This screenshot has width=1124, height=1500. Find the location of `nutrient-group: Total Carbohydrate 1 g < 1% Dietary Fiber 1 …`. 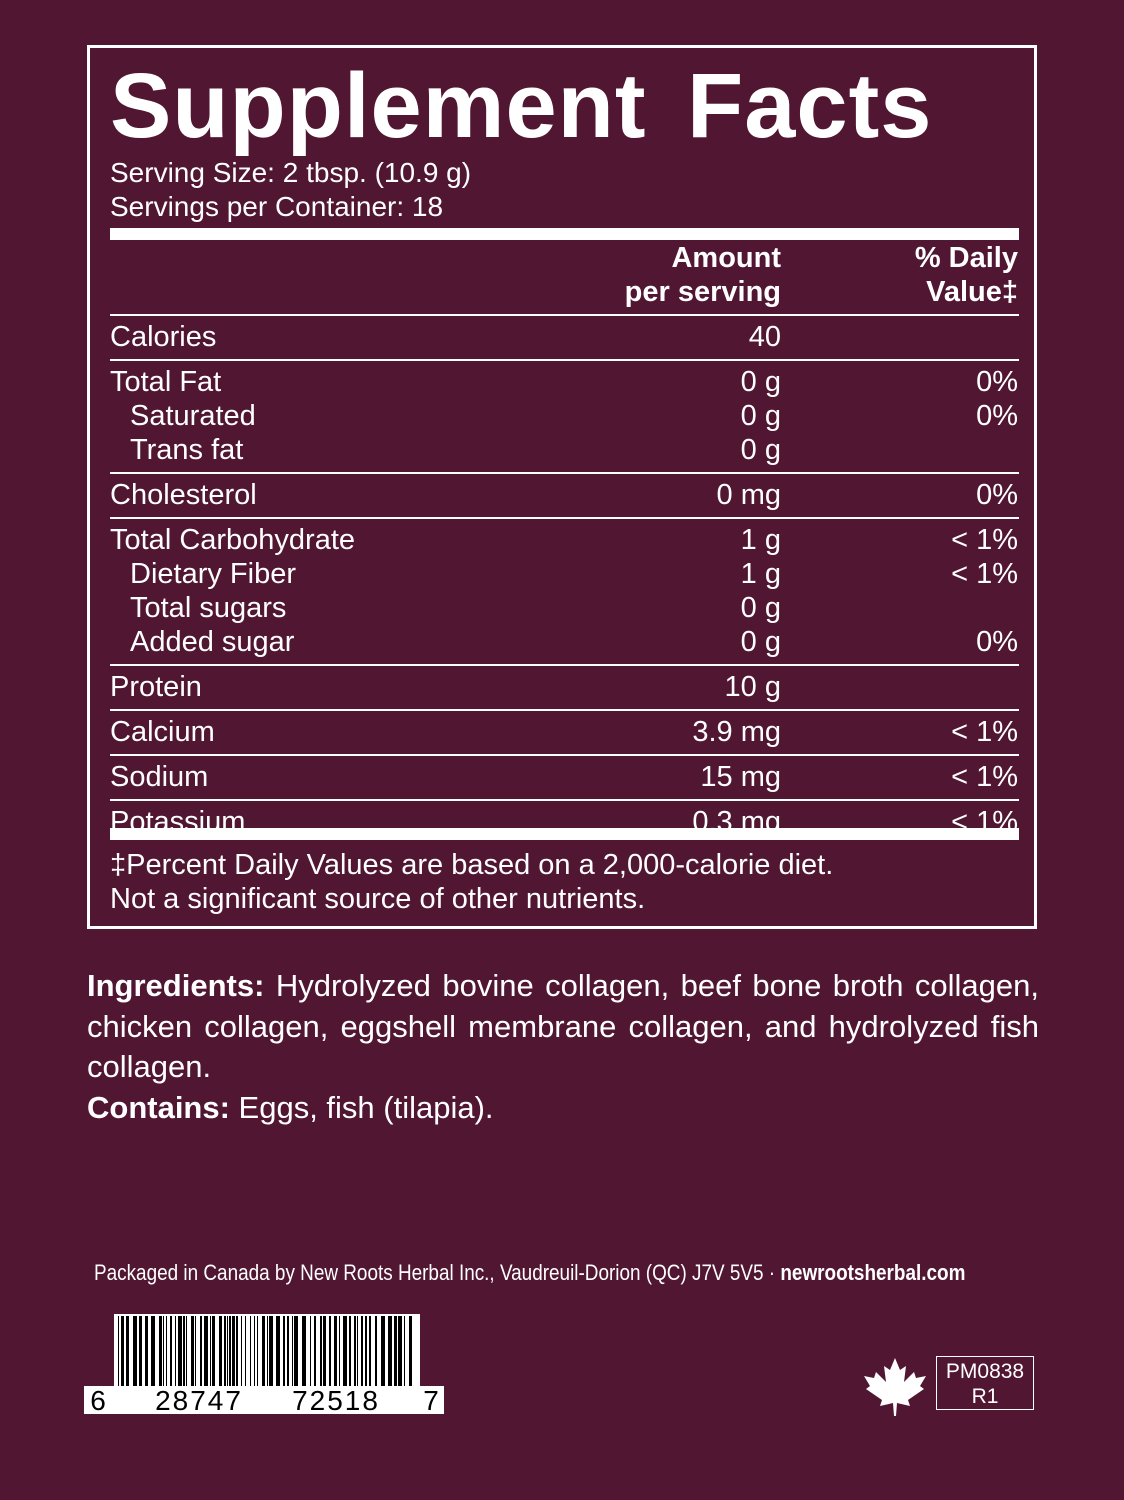

nutrient-group: Total Carbohydrate 1 g < 1% Dietary Fiber 1 … is located at coordinates (564, 592).